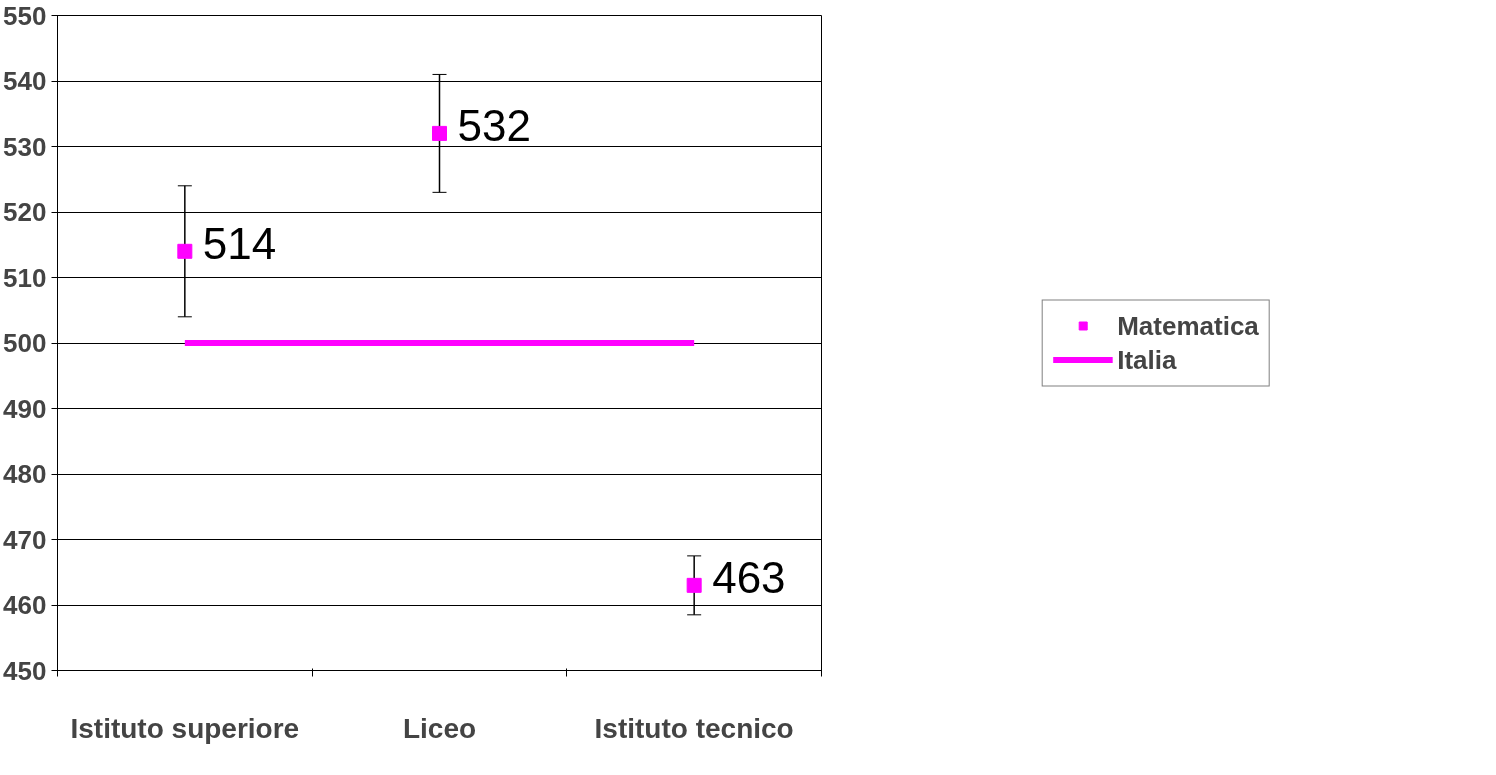 Image resolution: width=1496 pixels, height=775 pixels. Describe the element at coordinates (1188, 325) in the screenshot. I see `legend-label: Matematica` at that location.